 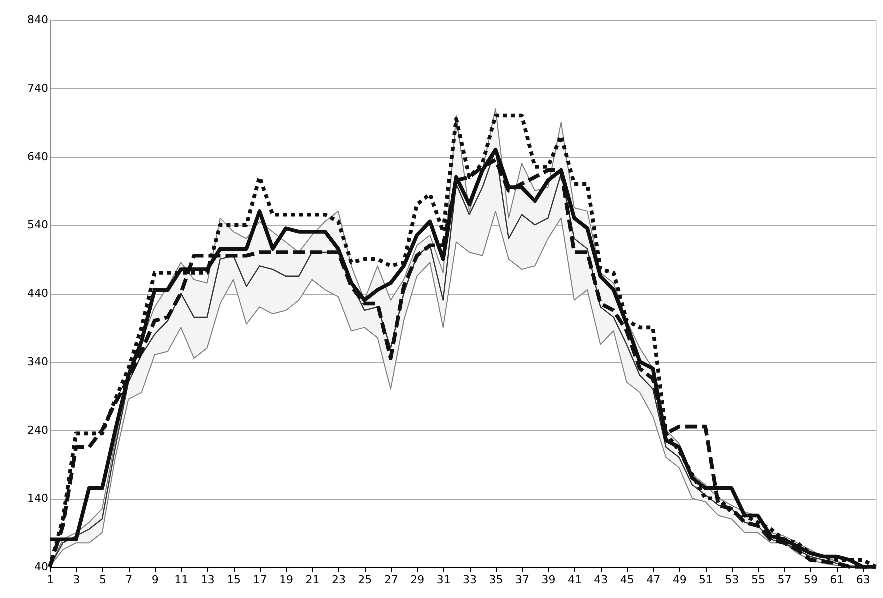 I want to click on x-tick-label: 61, so click(x=837, y=580).